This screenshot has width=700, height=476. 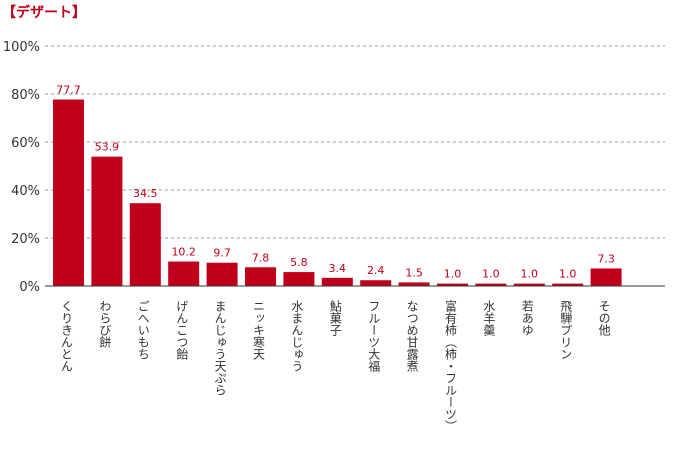 I want to click on category-label: なつめ甘露煮, so click(x=412, y=336).